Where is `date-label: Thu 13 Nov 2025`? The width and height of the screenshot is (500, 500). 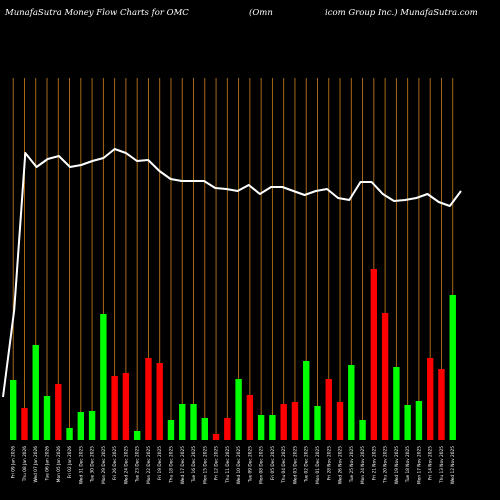 date-label: Thu 13 Nov 2025 is located at coordinates (442, 465).